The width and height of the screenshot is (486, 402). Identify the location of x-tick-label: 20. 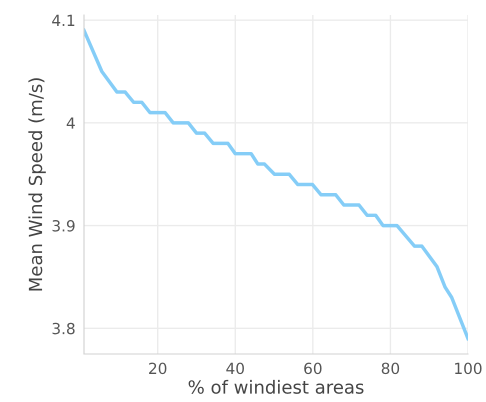
(157, 368).